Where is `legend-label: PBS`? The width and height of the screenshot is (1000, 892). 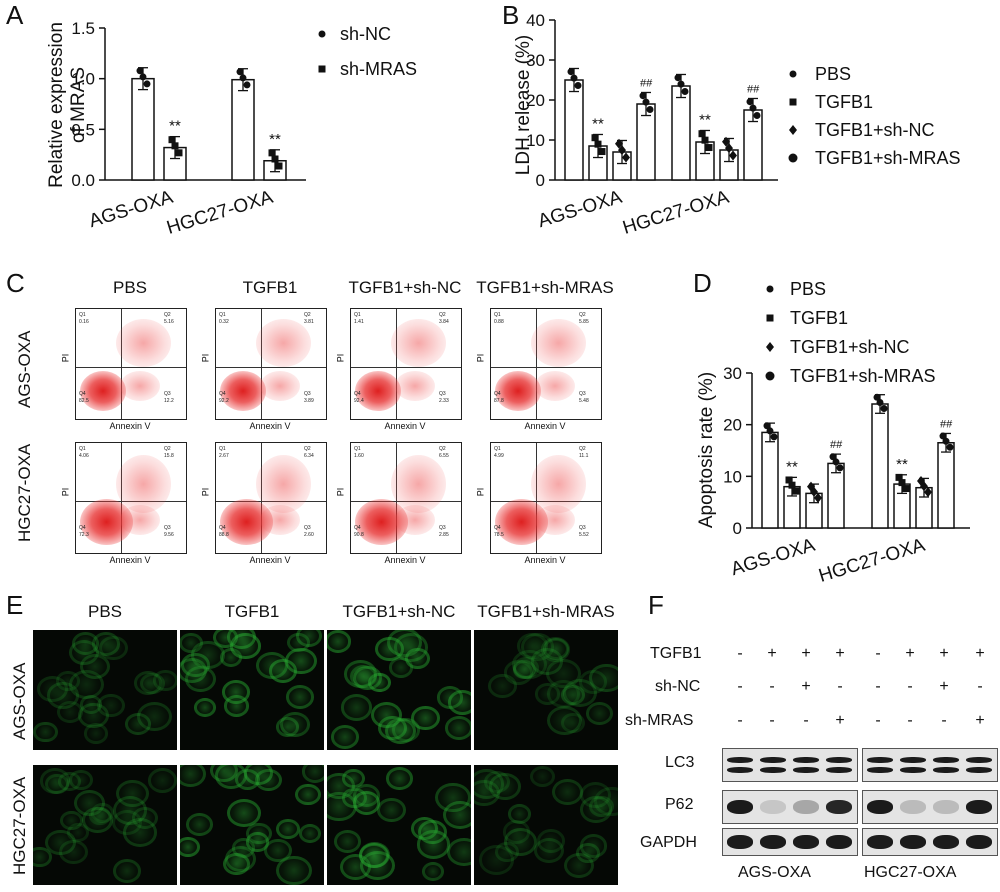 legend-label: PBS is located at coordinates (833, 74).